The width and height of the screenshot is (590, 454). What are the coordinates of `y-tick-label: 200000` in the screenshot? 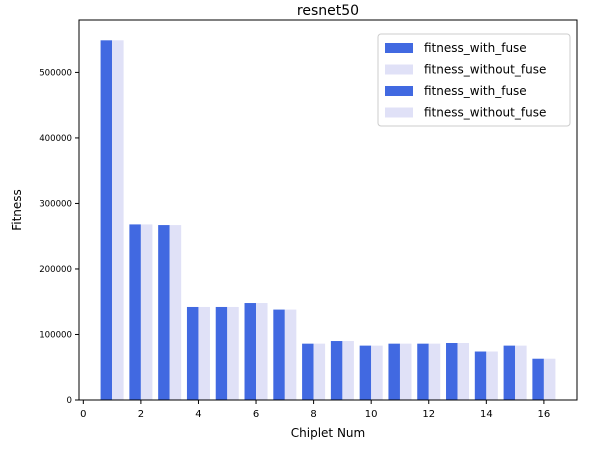 It's located at (55, 270).